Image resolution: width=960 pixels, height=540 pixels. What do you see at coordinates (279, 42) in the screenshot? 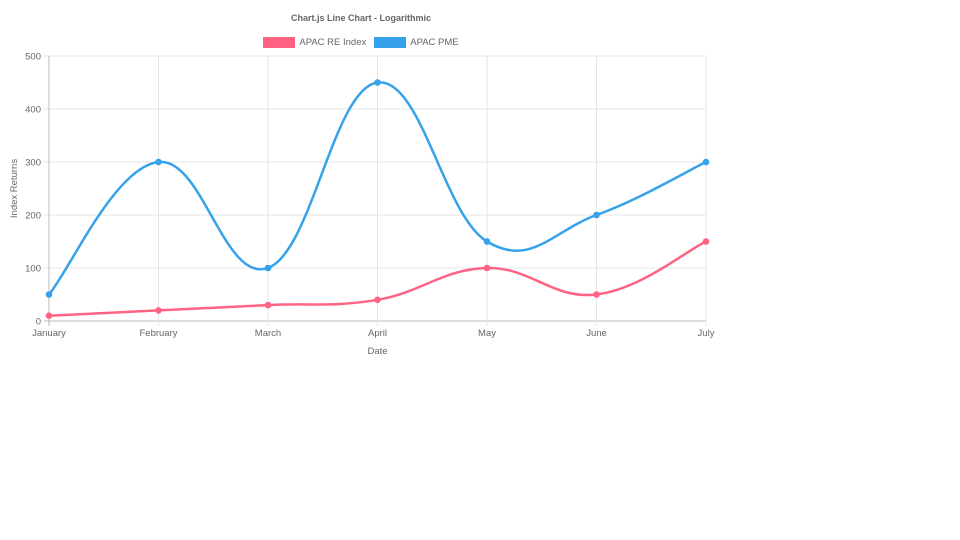
I see `legend-swatch-re-index` at bounding box center [279, 42].